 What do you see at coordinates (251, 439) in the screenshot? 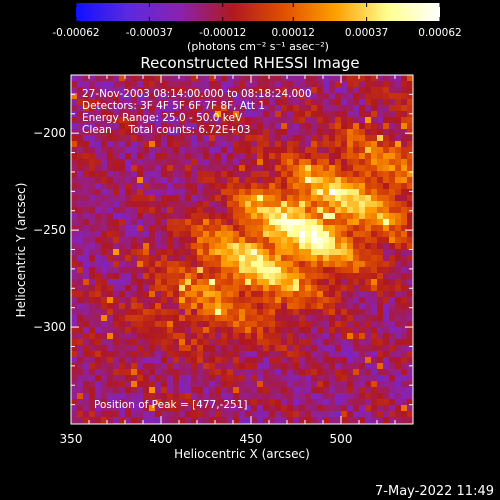
I see `x-tick-label: 450` at bounding box center [251, 439].